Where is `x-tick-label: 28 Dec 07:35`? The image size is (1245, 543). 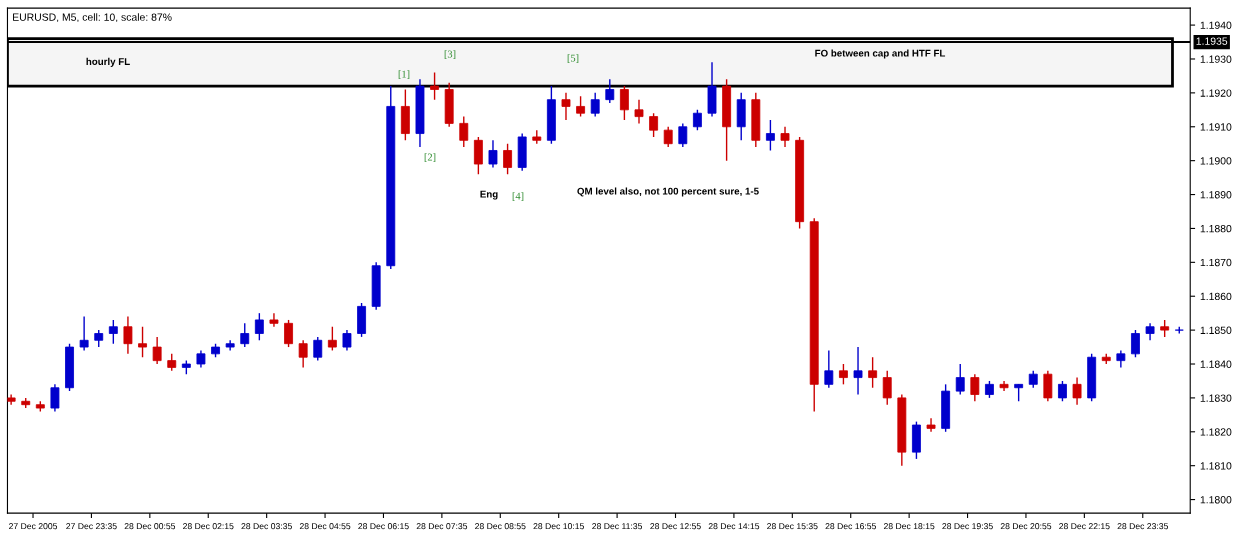 x-tick-label: 28 Dec 07:35 is located at coordinates (442, 526).